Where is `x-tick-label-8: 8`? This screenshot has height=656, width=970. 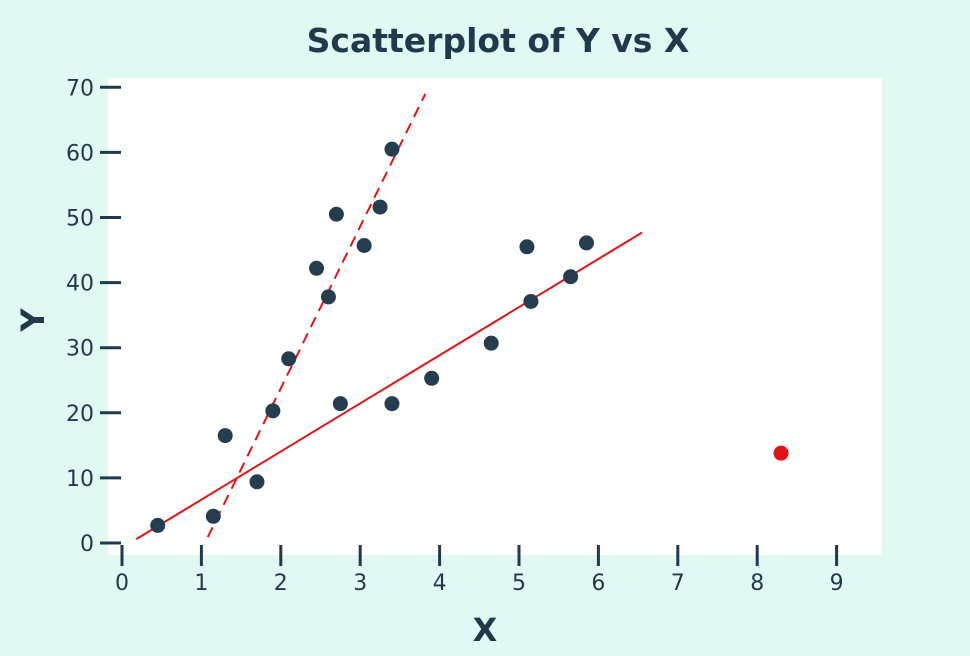
x-tick-label-8: 8 is located at coordinates (757, 583).